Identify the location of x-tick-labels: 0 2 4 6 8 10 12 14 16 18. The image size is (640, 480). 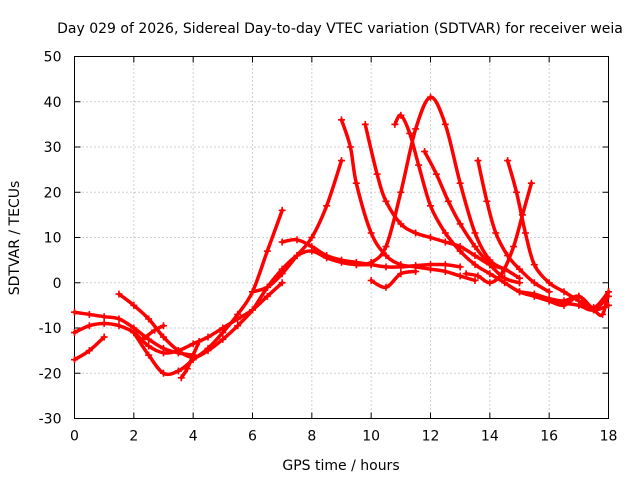
(343, 437).